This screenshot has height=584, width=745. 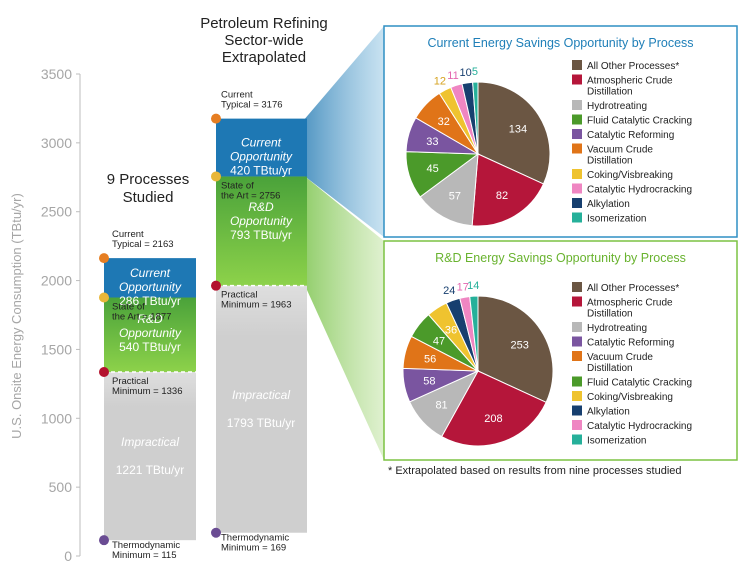 I want to click on rnd-opportunity-name: R&D, so click(x=261, y=207).